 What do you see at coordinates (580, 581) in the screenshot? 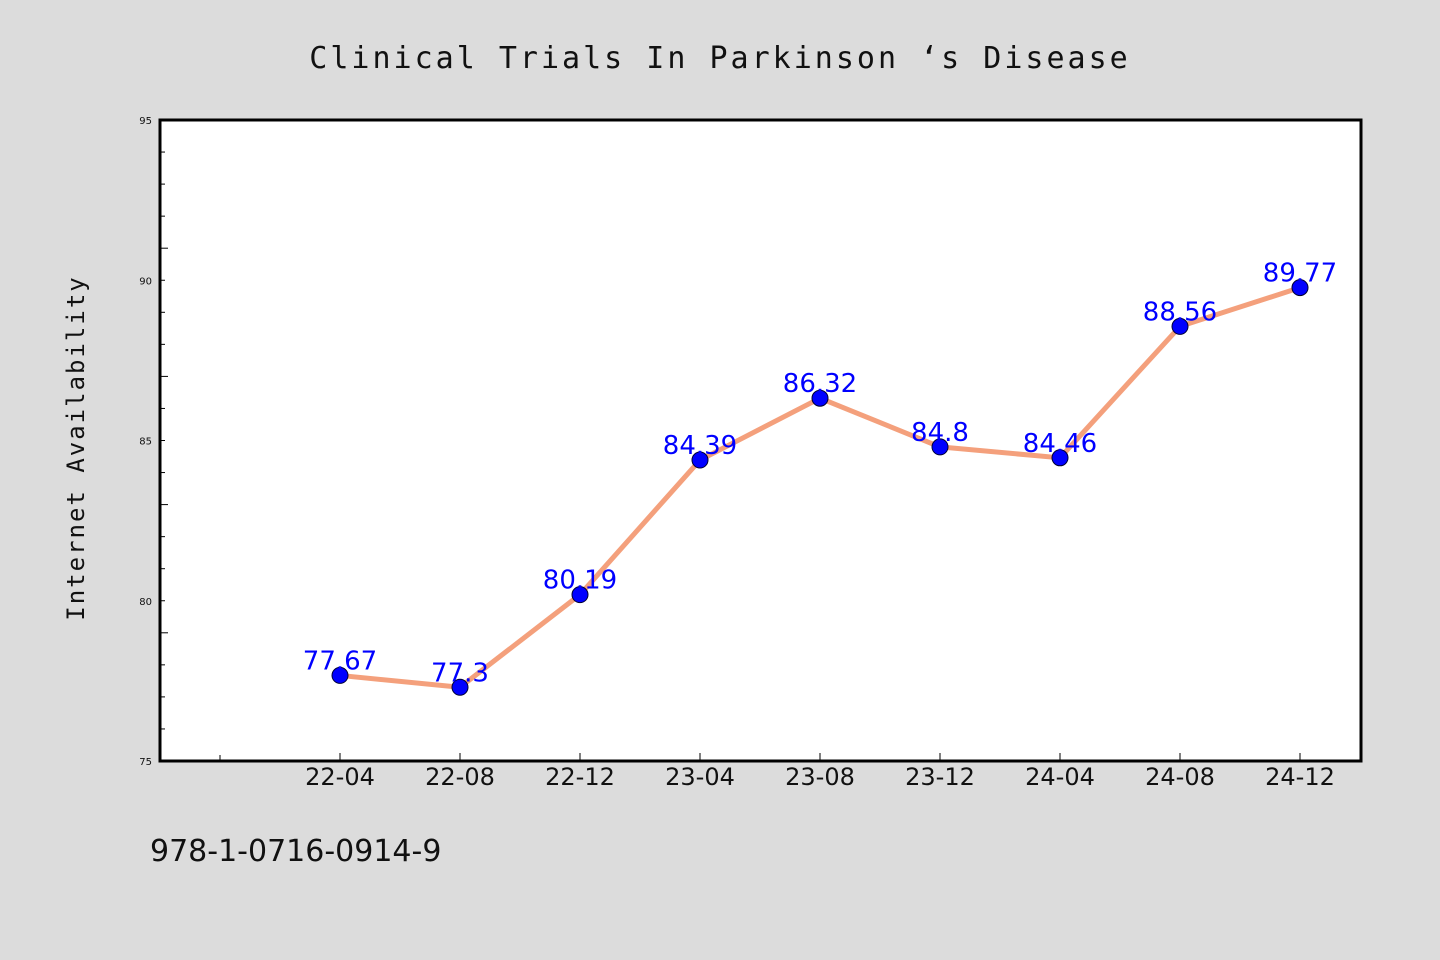
I see `data-label: 80.19` at bounding box center [580, 581].